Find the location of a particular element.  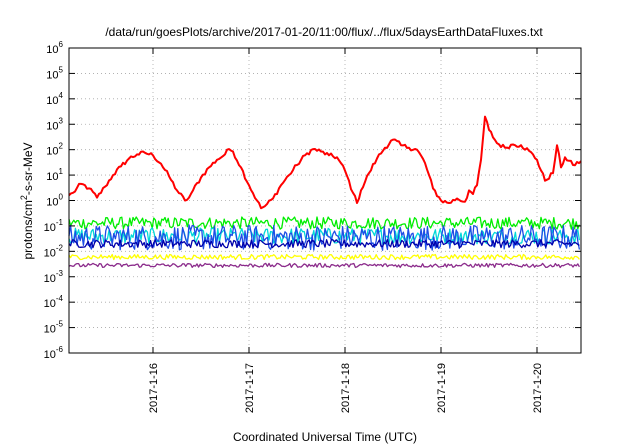

y-tick-label: 10⁵ is located at coordinates (54, 73).